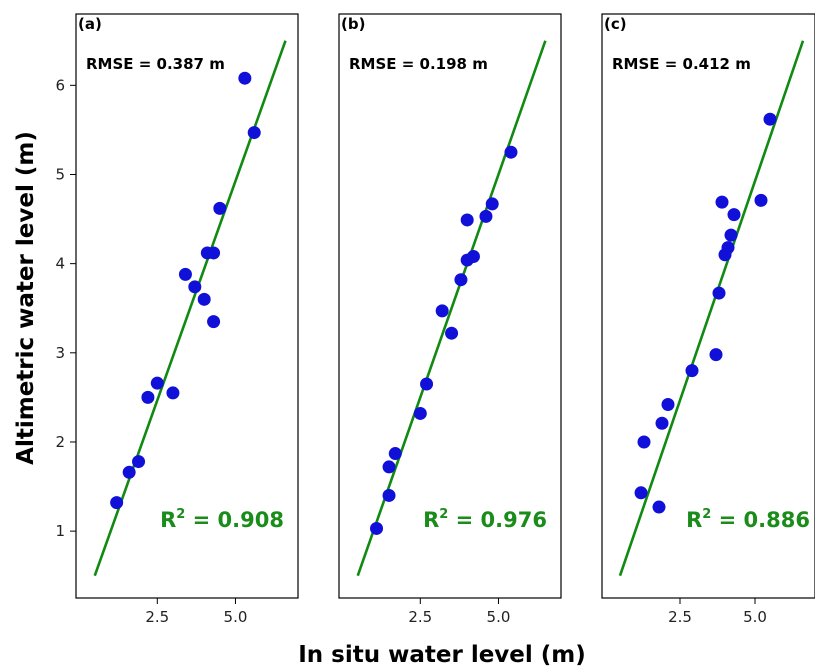 Image resolution: width=815 pixels, height=670 pixels. Describe the element at coordinates (615, 24) in the screenshot. I see `panel-2-label: (c)` at that location.